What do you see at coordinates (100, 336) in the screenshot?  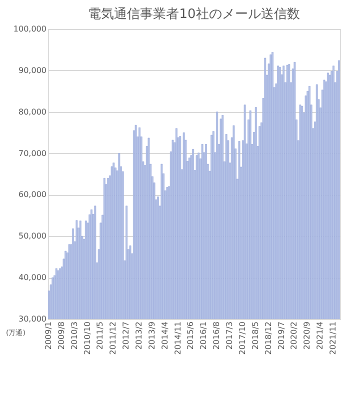 I see `x-tick-label: 2011/5` at bounding box center [100, 336].